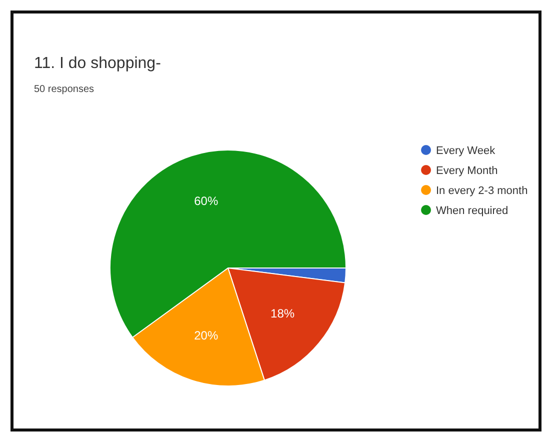 This screenshot has width=552, height=440. I want to click on data-label: 18%, so click(282, 313).